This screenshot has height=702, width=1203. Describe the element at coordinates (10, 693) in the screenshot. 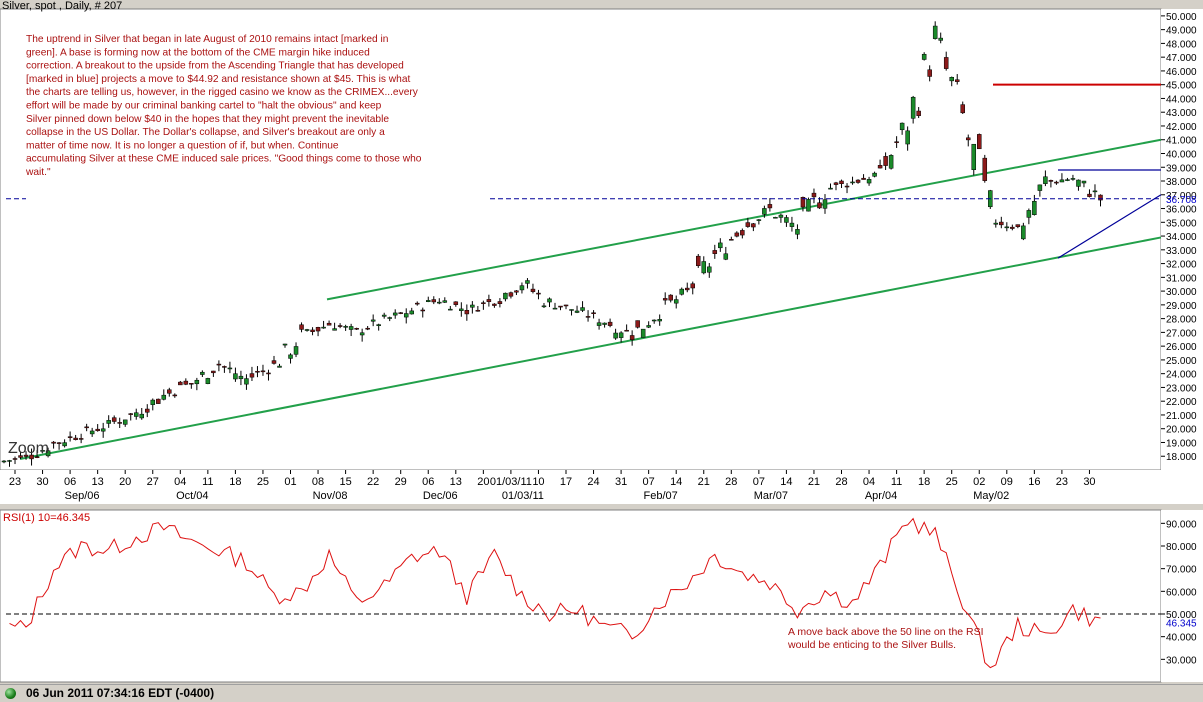

I see `connection-status-icon` at that location.